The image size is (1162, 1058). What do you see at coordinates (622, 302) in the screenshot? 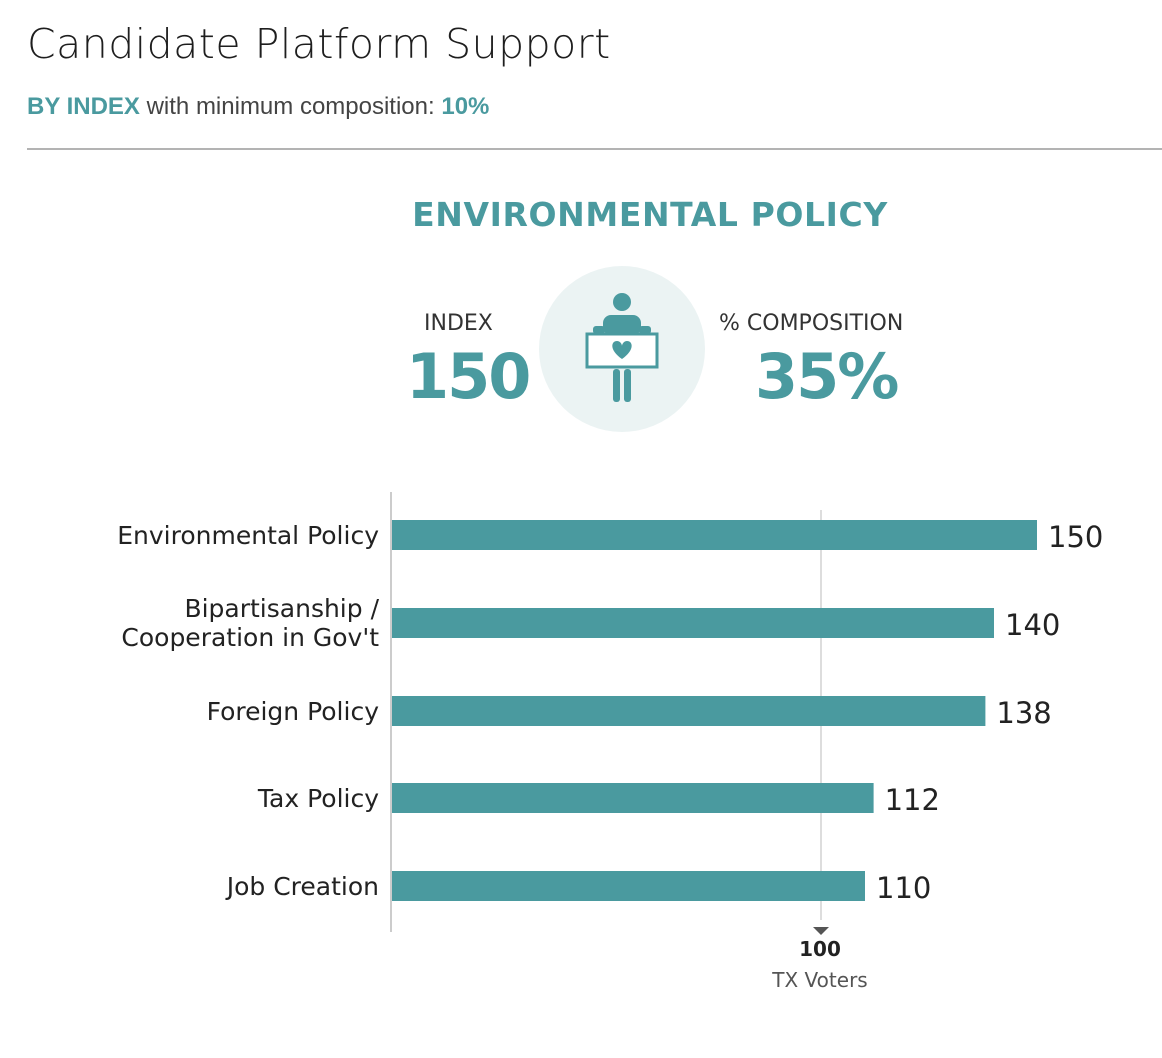
I see `icon-head` at bounding box center [622, 302].